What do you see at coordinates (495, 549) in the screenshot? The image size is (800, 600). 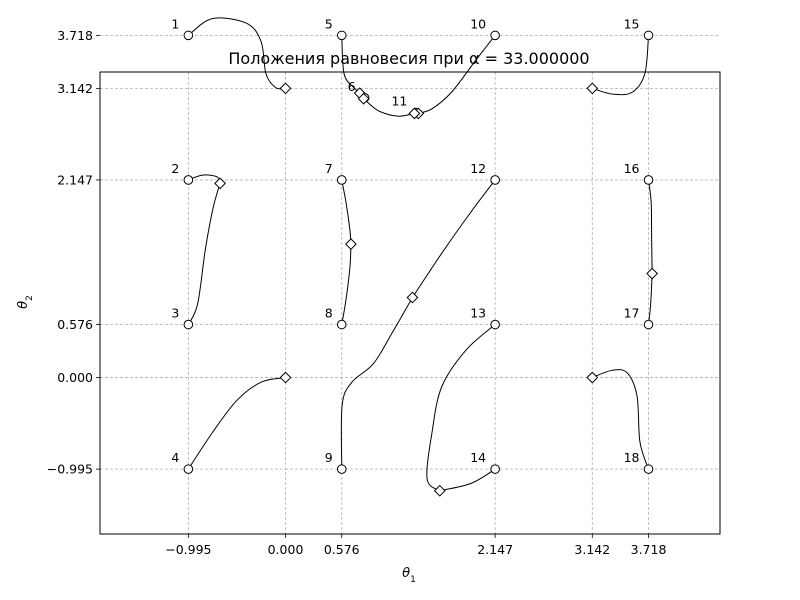 I see `x-tick-label: 2.147` at bounding box center [495, 549].